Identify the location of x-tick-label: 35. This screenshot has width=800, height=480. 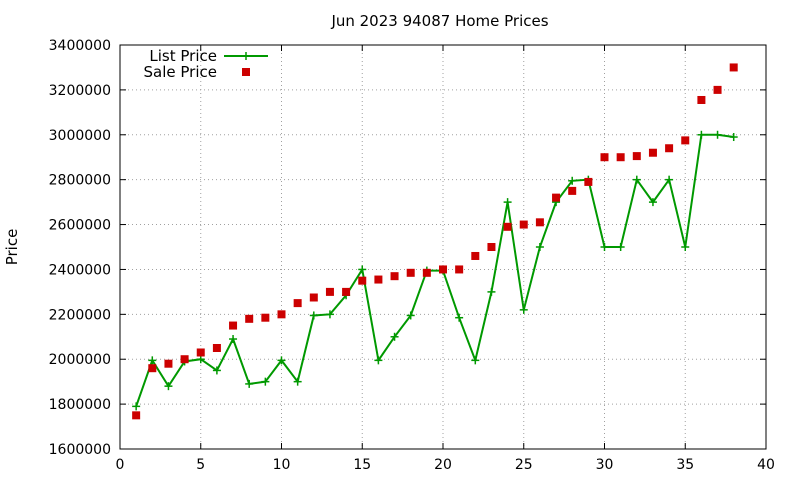
(685, 465).